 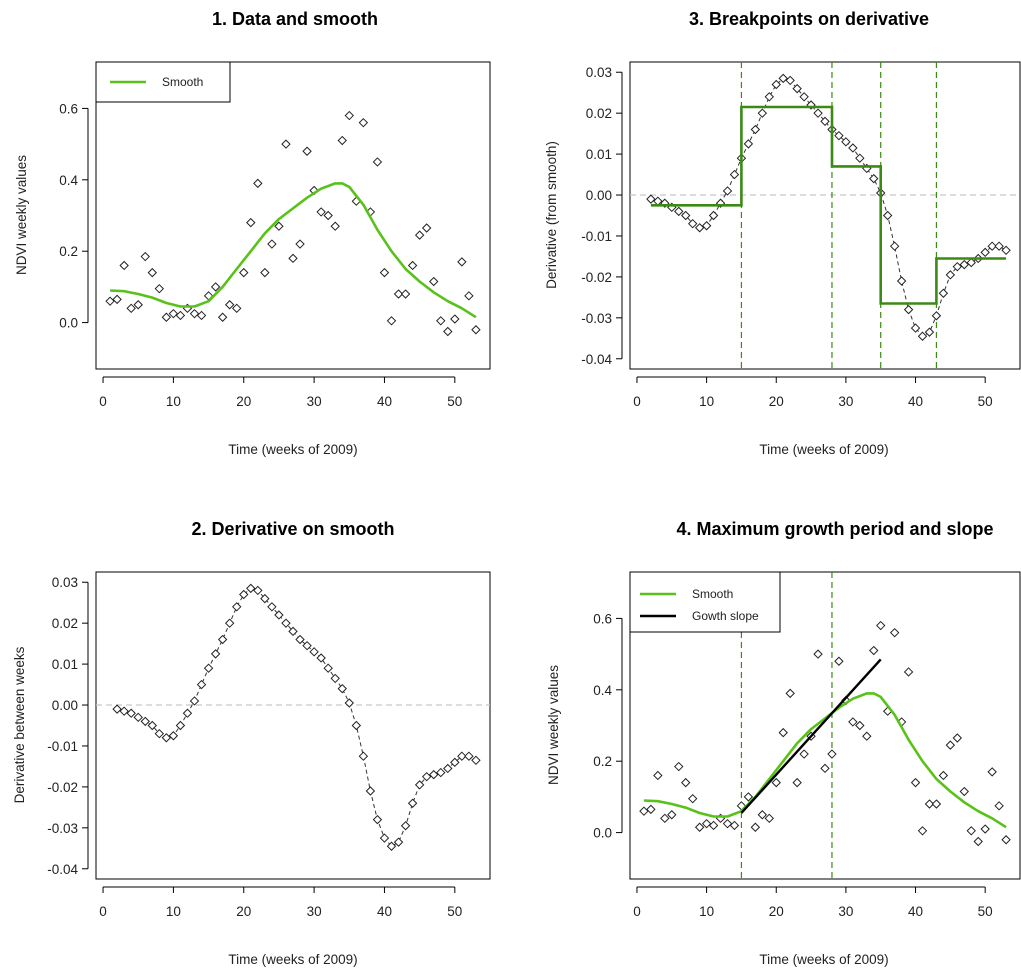 What do you see at coordinates (596, 318) in the screenshot?
I see `y-tick-label: -0.03` at bounding box center [596, 318].